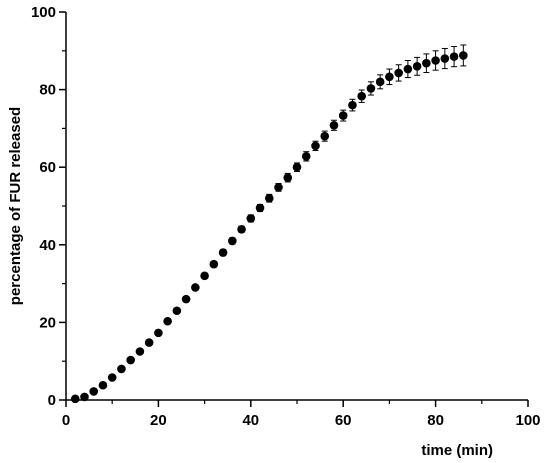  What do you see at coordinates (47, 245) in the screenshot?
I see `y-tick-label: 40` at bounding box center [47, 245].